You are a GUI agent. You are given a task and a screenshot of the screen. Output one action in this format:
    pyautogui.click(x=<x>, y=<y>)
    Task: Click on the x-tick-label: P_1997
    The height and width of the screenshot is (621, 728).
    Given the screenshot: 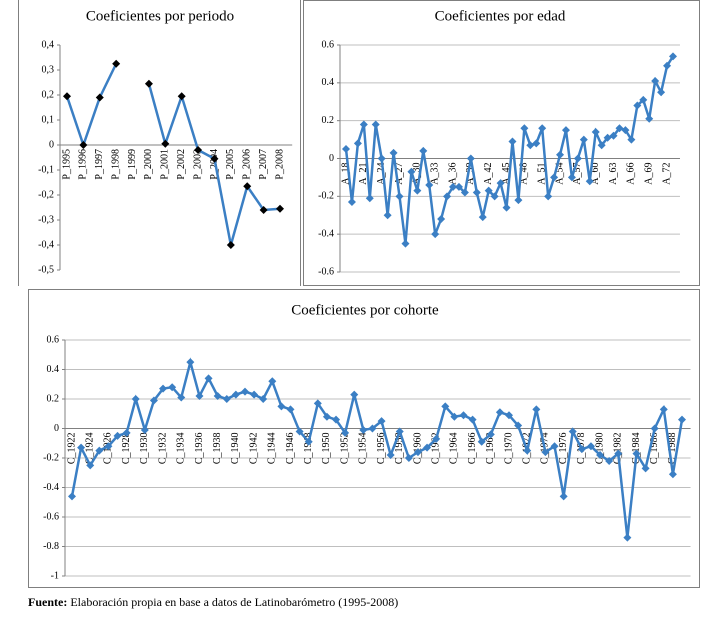 What is the action you would take?
    pyautogui.click(x=99, y=164)
    